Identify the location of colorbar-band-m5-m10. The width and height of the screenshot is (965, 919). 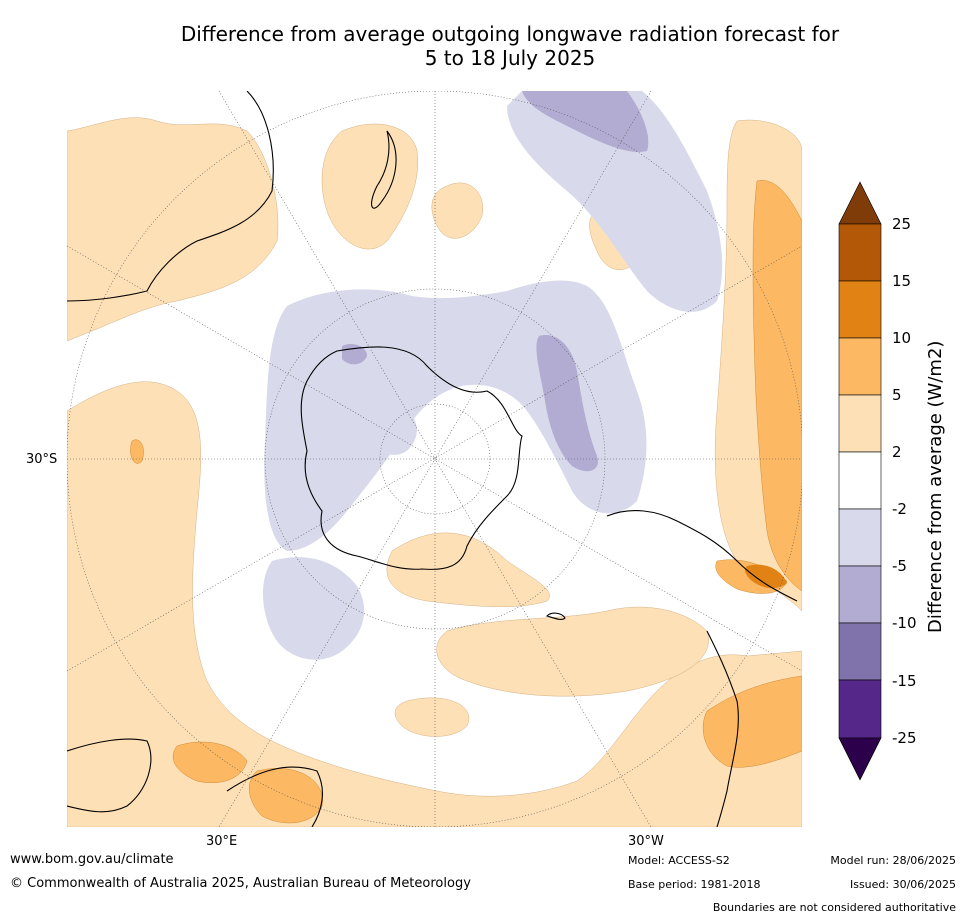
(860, 594).